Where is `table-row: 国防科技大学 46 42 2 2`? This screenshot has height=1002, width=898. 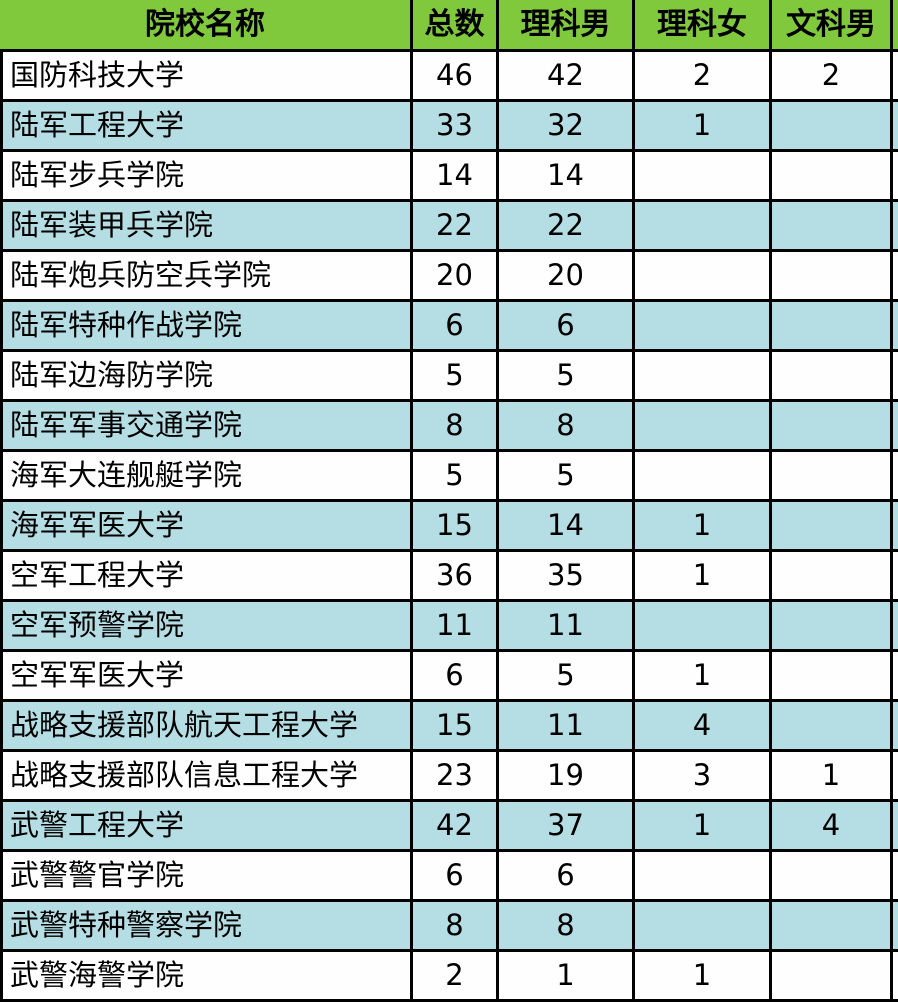 table-row: 国防科技大学 46 42 2 2 is located at coordinates (449, 77).